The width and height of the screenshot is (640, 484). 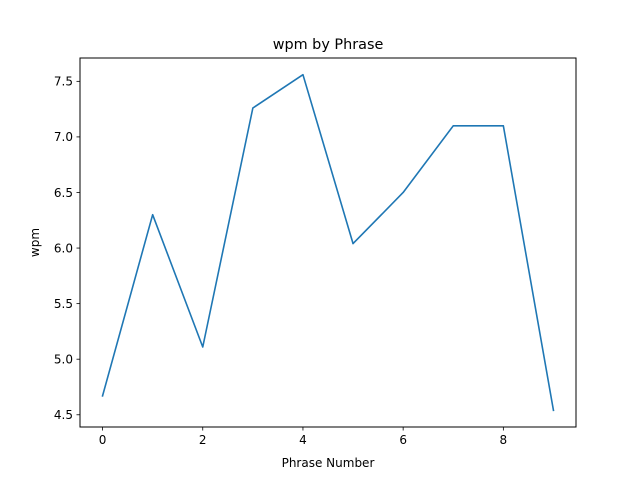 I want to click on y-tick-label: 5.0, so click(x=63, y=360).